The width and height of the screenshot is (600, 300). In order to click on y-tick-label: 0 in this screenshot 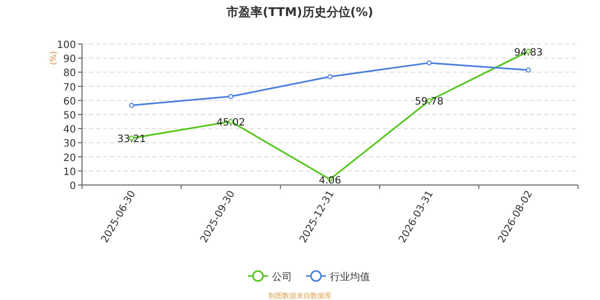, I will do `click(73, 186)`.